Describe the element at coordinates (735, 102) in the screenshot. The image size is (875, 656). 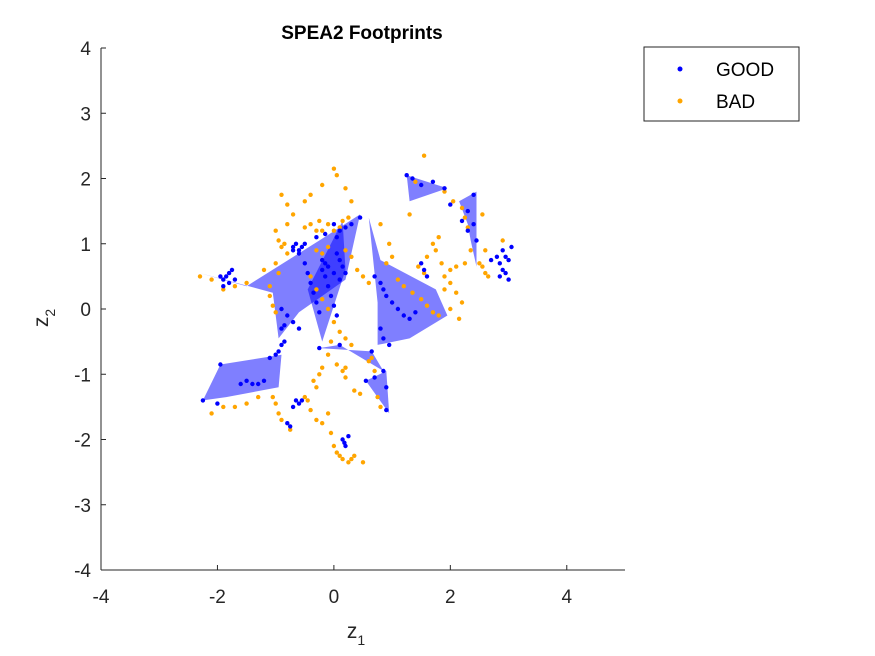
I see `legend-label-bad: BAD` at that location.